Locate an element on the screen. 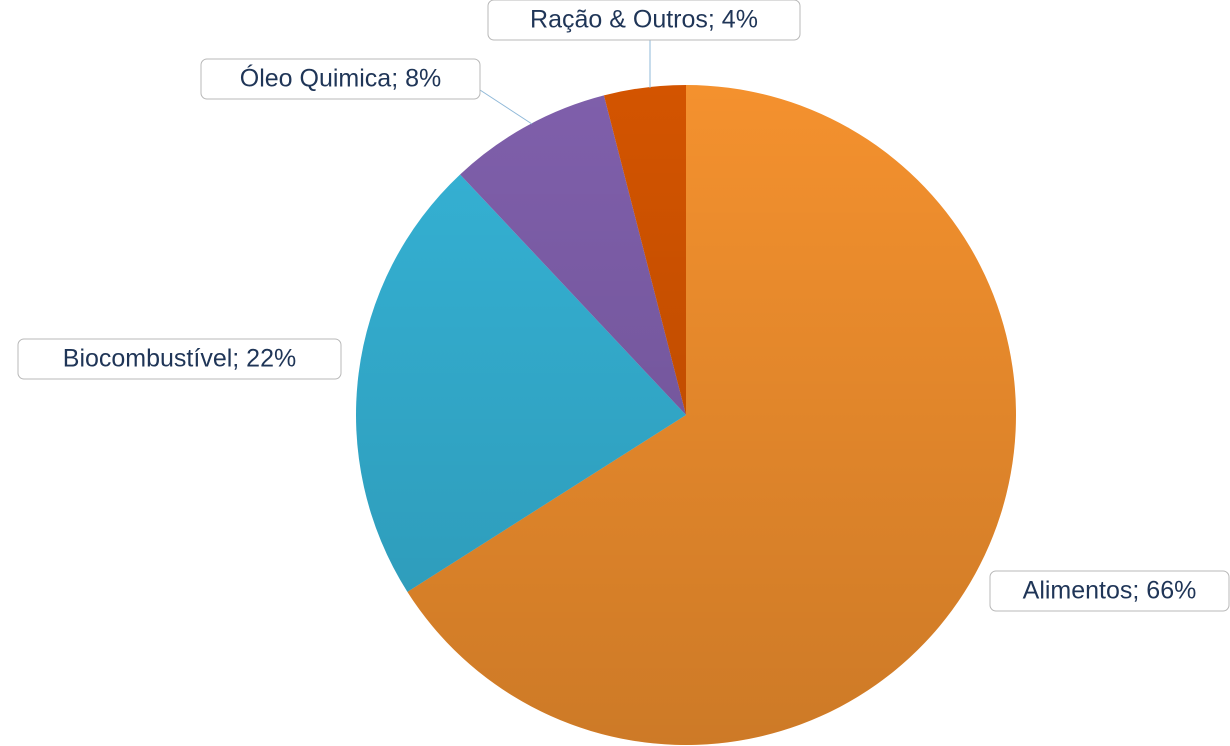  data-label: Alimentos; 66% is located at coordinates (1110, 591).